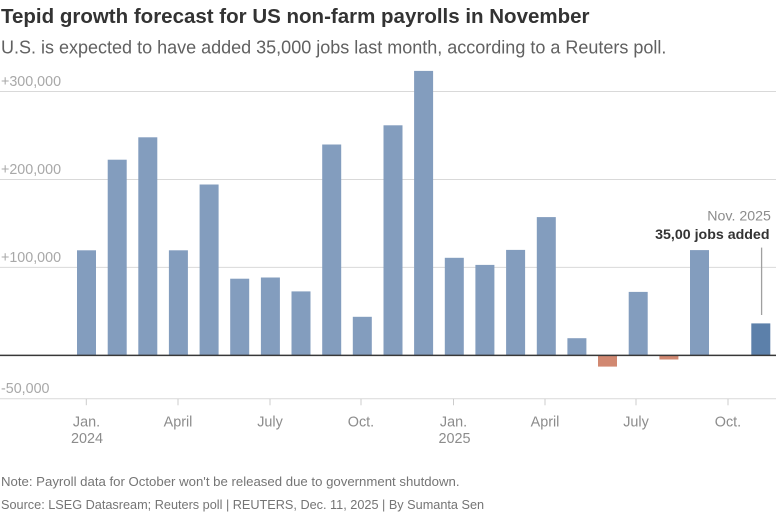  What do you see at coordinates (87, 439) in the screenshot?
I see `svg-text: 2024` at bounding box center [87, 439].